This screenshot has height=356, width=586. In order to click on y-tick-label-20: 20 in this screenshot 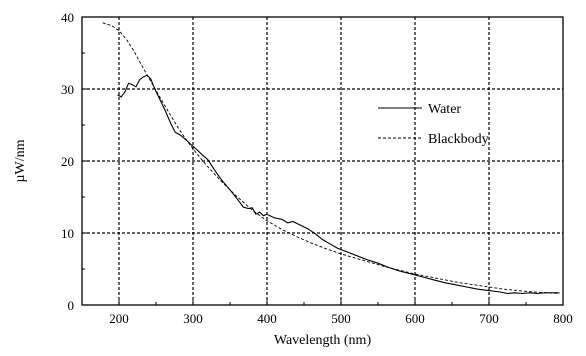, I will do `click(67, 161)`.